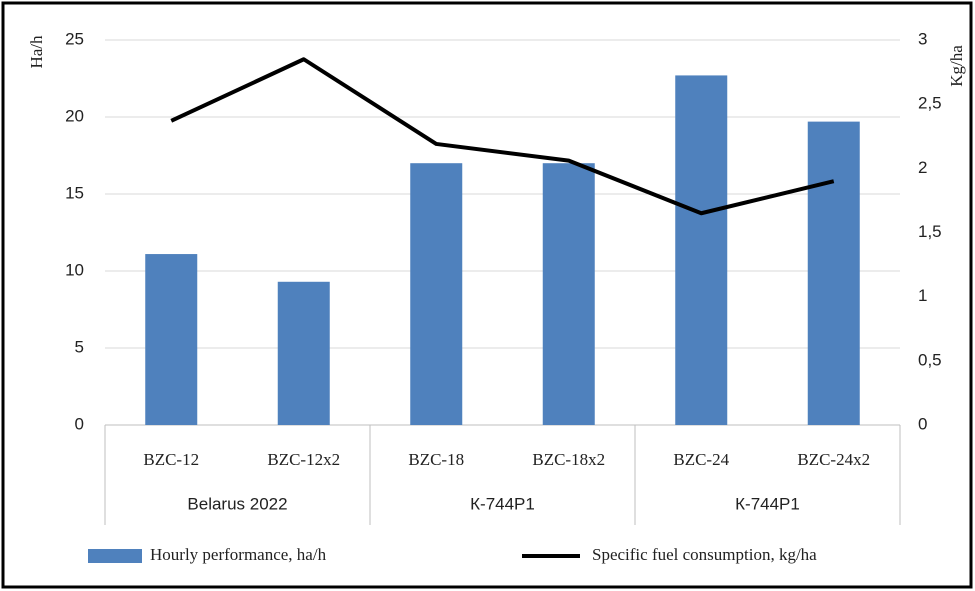 The height and width of the screenshot is (591, 975). What do you see at coordinates (922, 38) in the screenshot?
I see `y2-tick-label: 3` at bounding box center [922, 38].